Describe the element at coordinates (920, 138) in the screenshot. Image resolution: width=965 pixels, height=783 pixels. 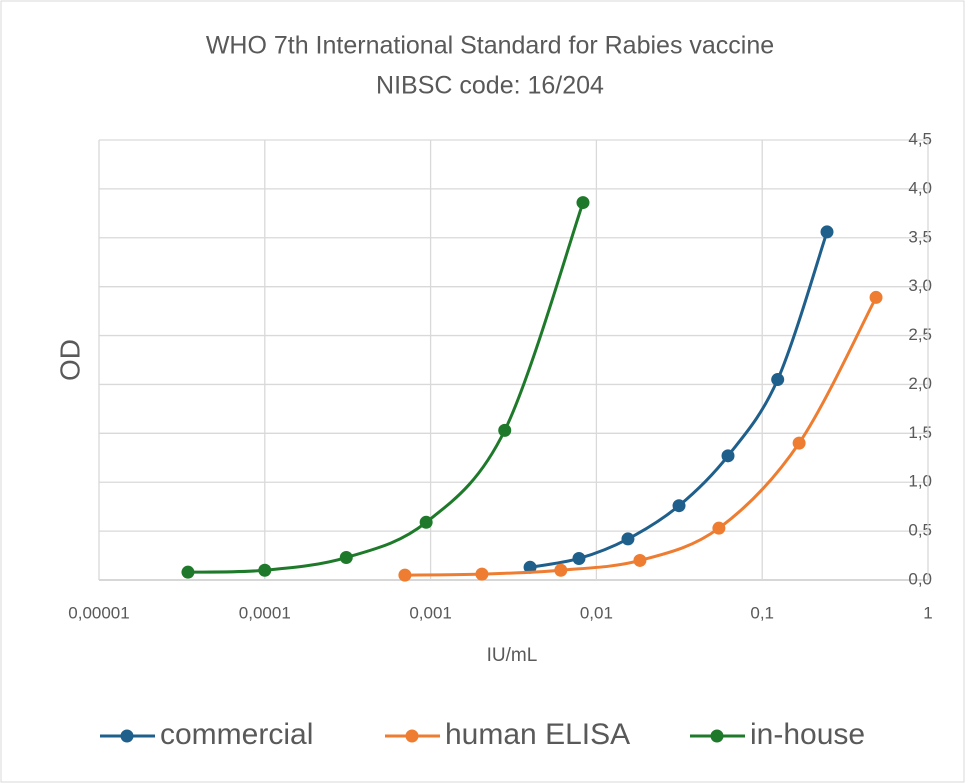
I see `y-tick-label: 4,5` at that location.